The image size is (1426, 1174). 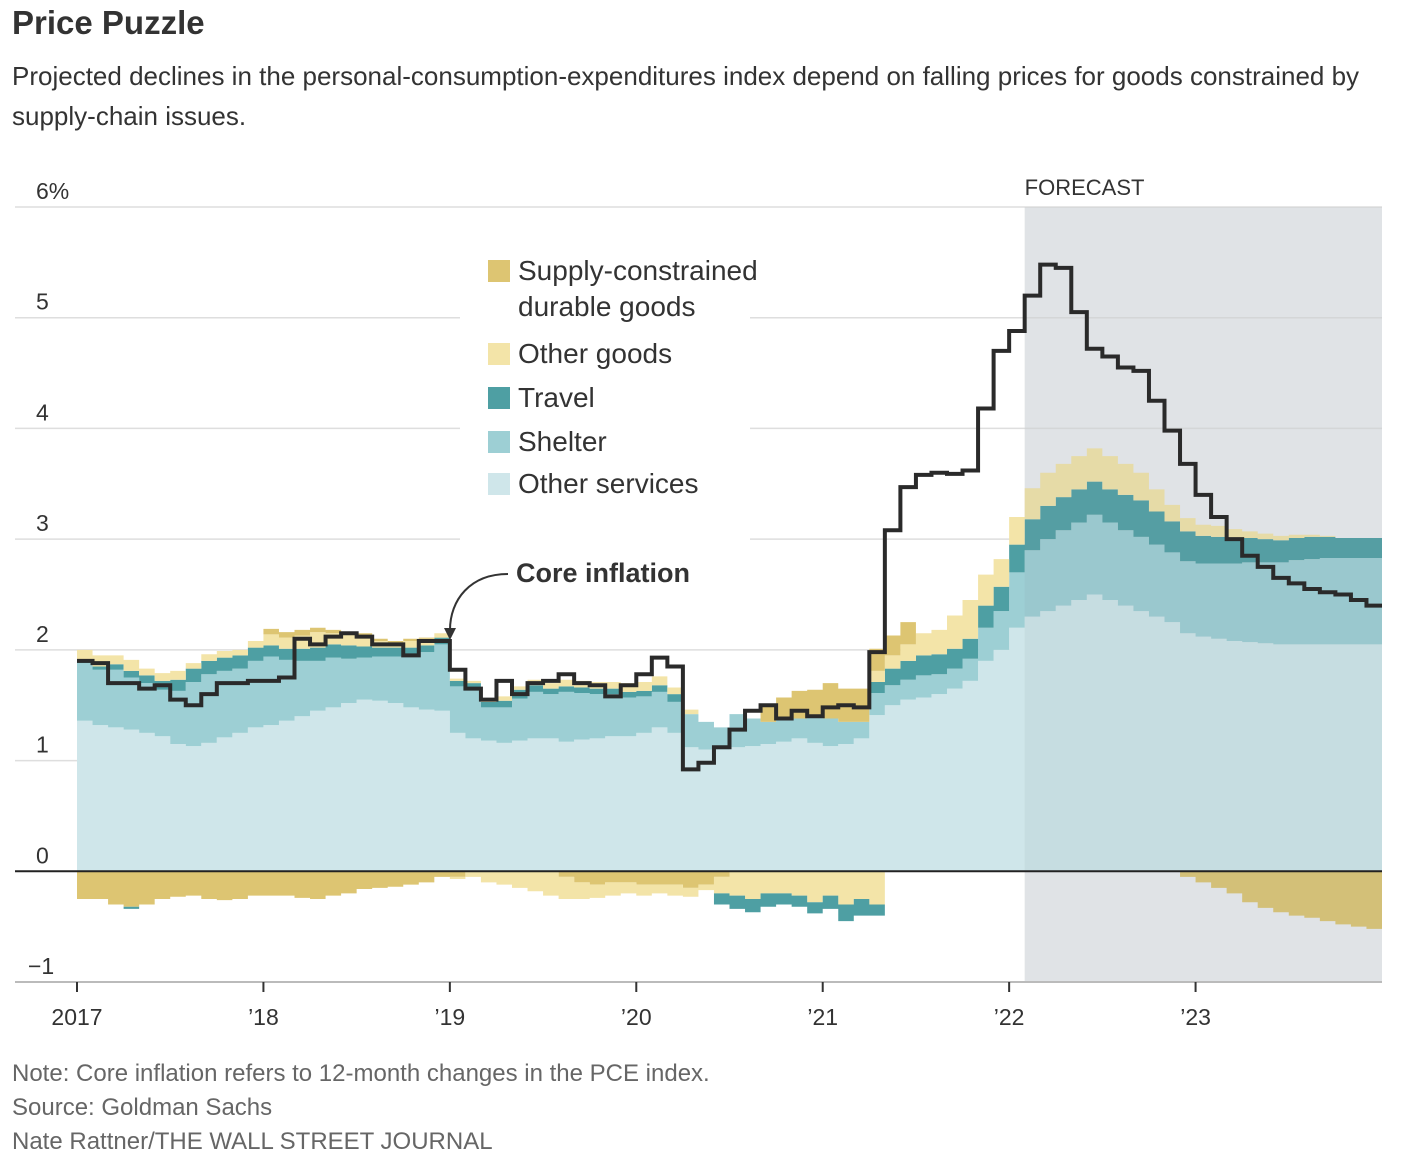 I want to click on negative-area-other-goods, so click(x=729, y=900).